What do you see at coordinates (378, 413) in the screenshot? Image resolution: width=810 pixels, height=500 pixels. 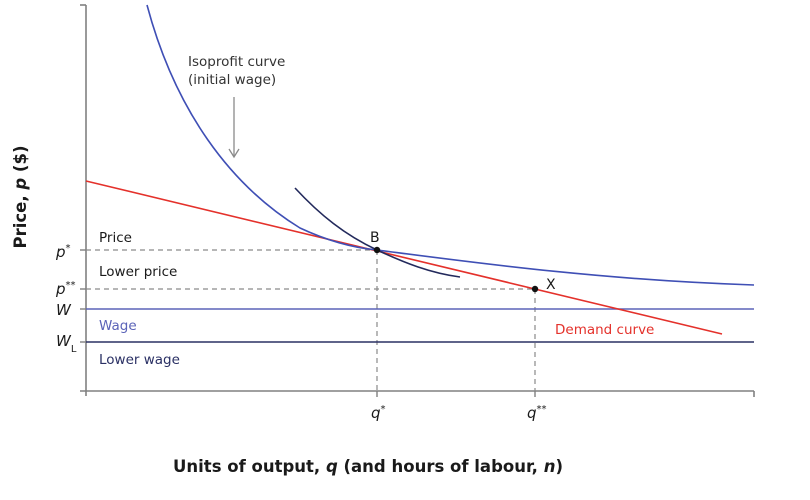 I see `x-tick-q-star: q*` at bounding box center [378, 413].